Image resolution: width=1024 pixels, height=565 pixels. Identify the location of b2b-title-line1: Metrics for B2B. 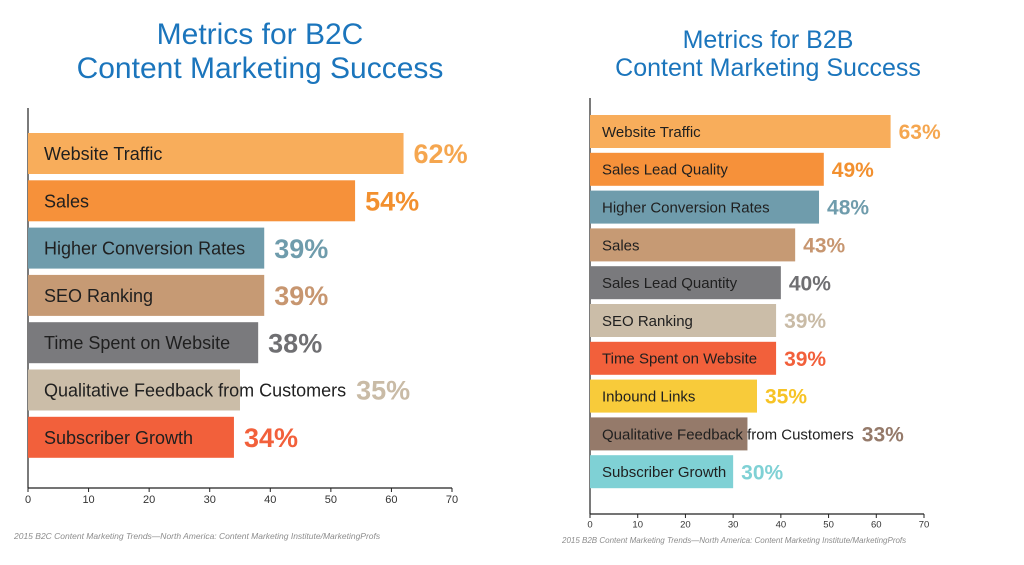
(768, 40).